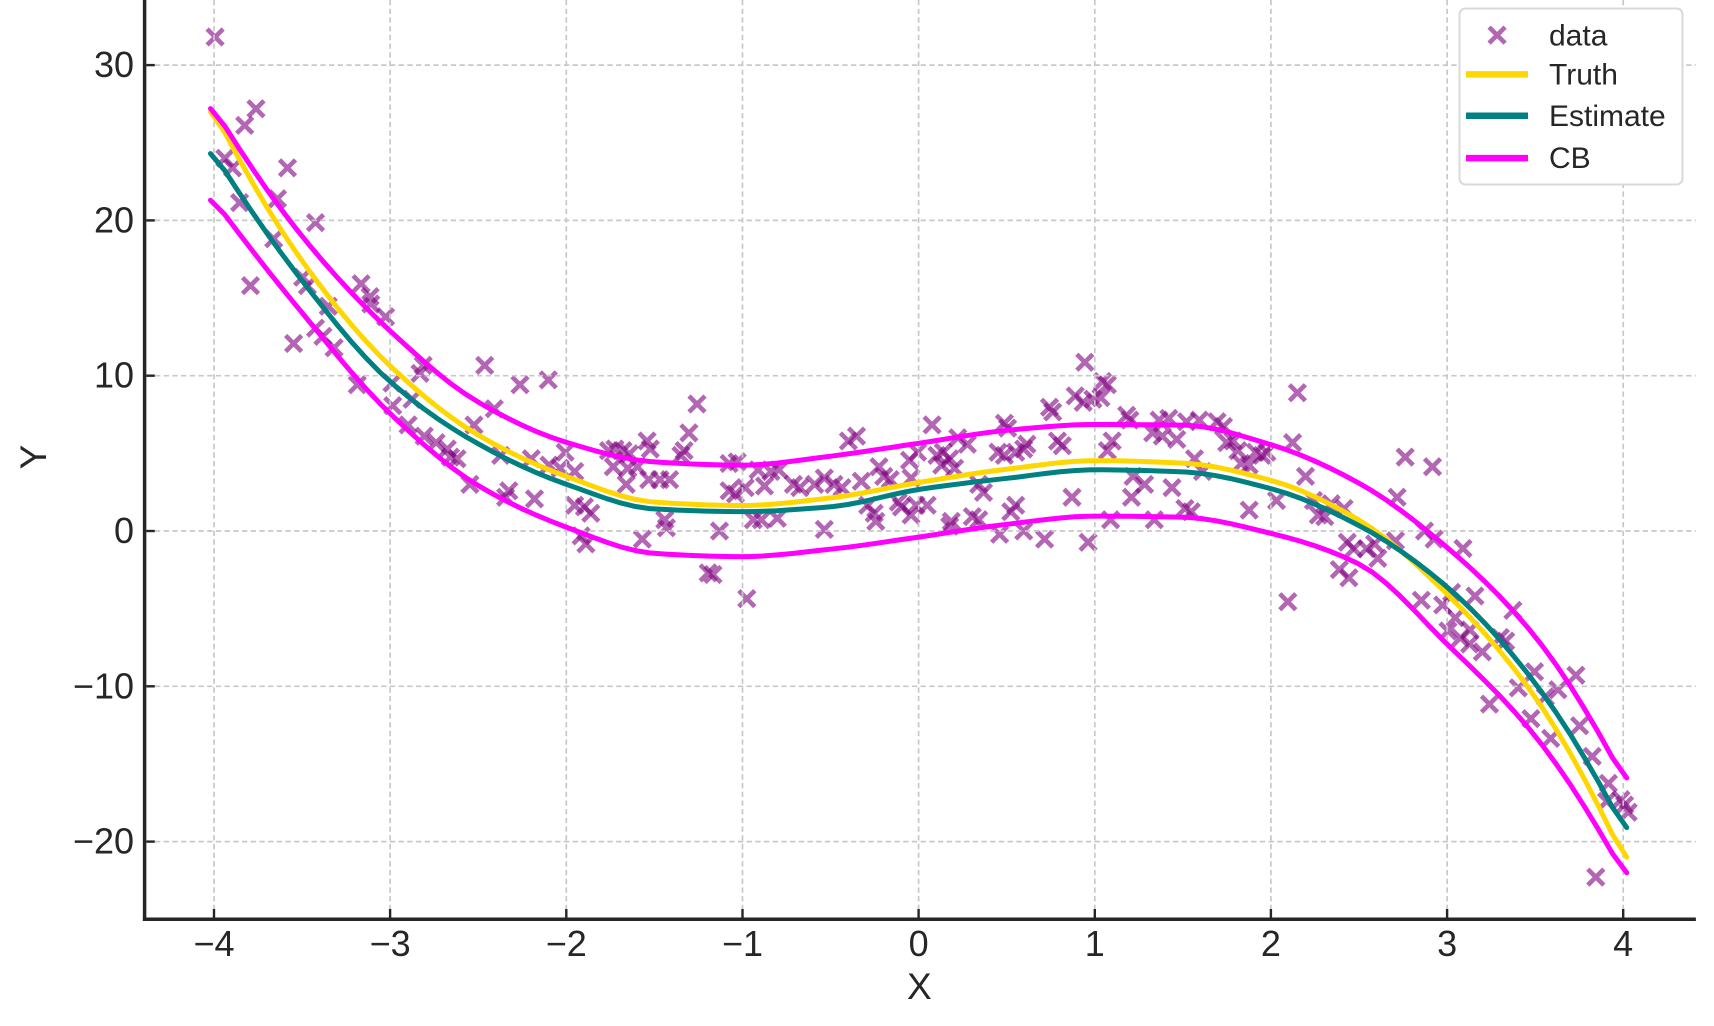 Image resolution: width=1714 pixels, height=1026 pixels. What do you see at coordinates (33, 457) in the screenshot?
I see `svg-text: Y` at bounding box center [33, 457].